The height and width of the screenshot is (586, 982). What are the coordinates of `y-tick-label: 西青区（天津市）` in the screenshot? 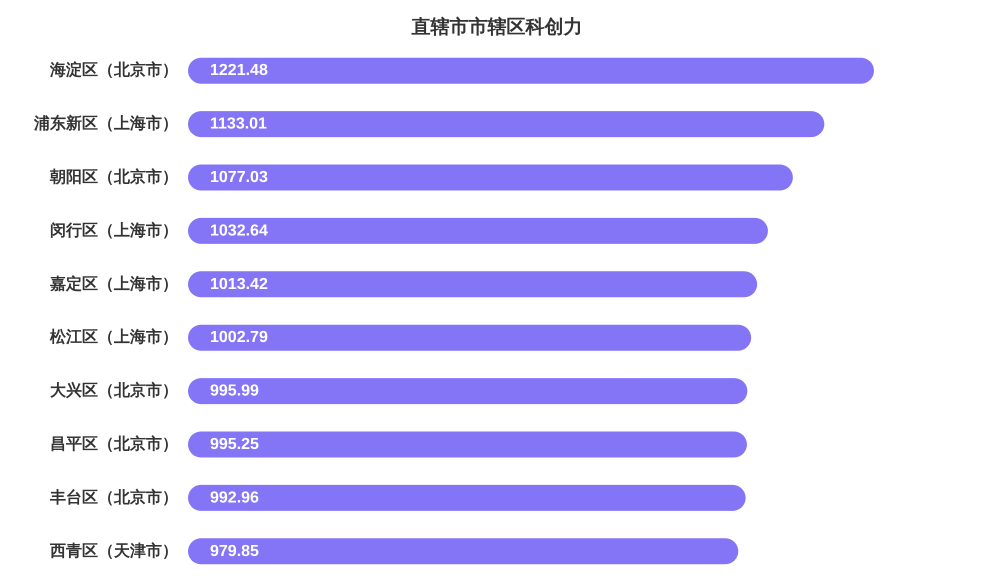 It's located at (113, 551).